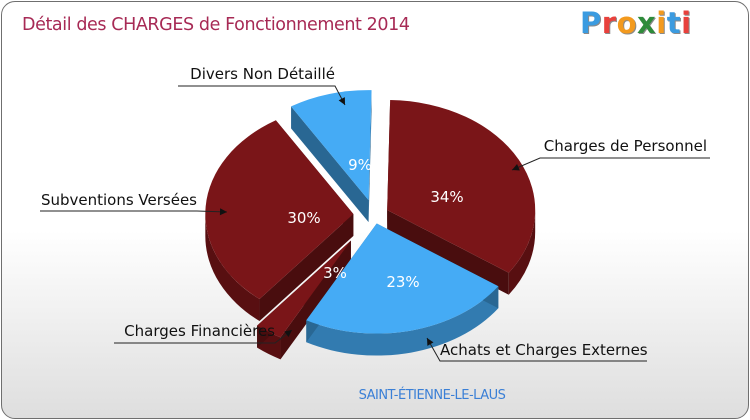  I want to click on slice-label: Divers Non Détaillé, so click(262, 74).